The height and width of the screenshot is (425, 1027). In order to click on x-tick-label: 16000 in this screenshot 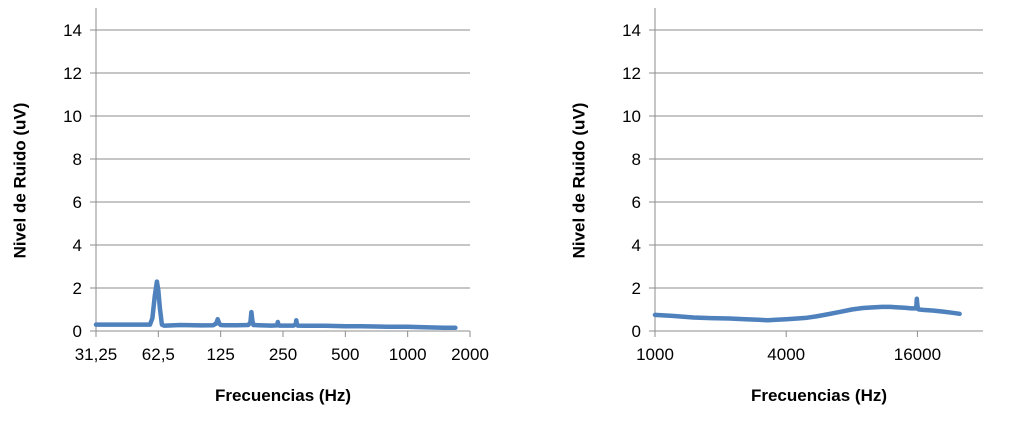, I will do `click(917, 354)`.